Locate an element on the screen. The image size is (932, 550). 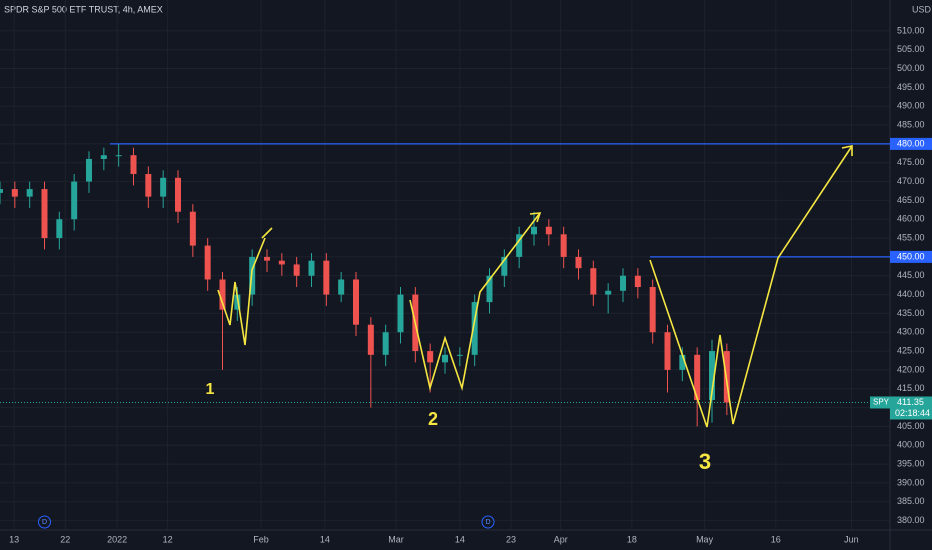
y-tick-label: 460.00 is located at coordinates (911, 219).